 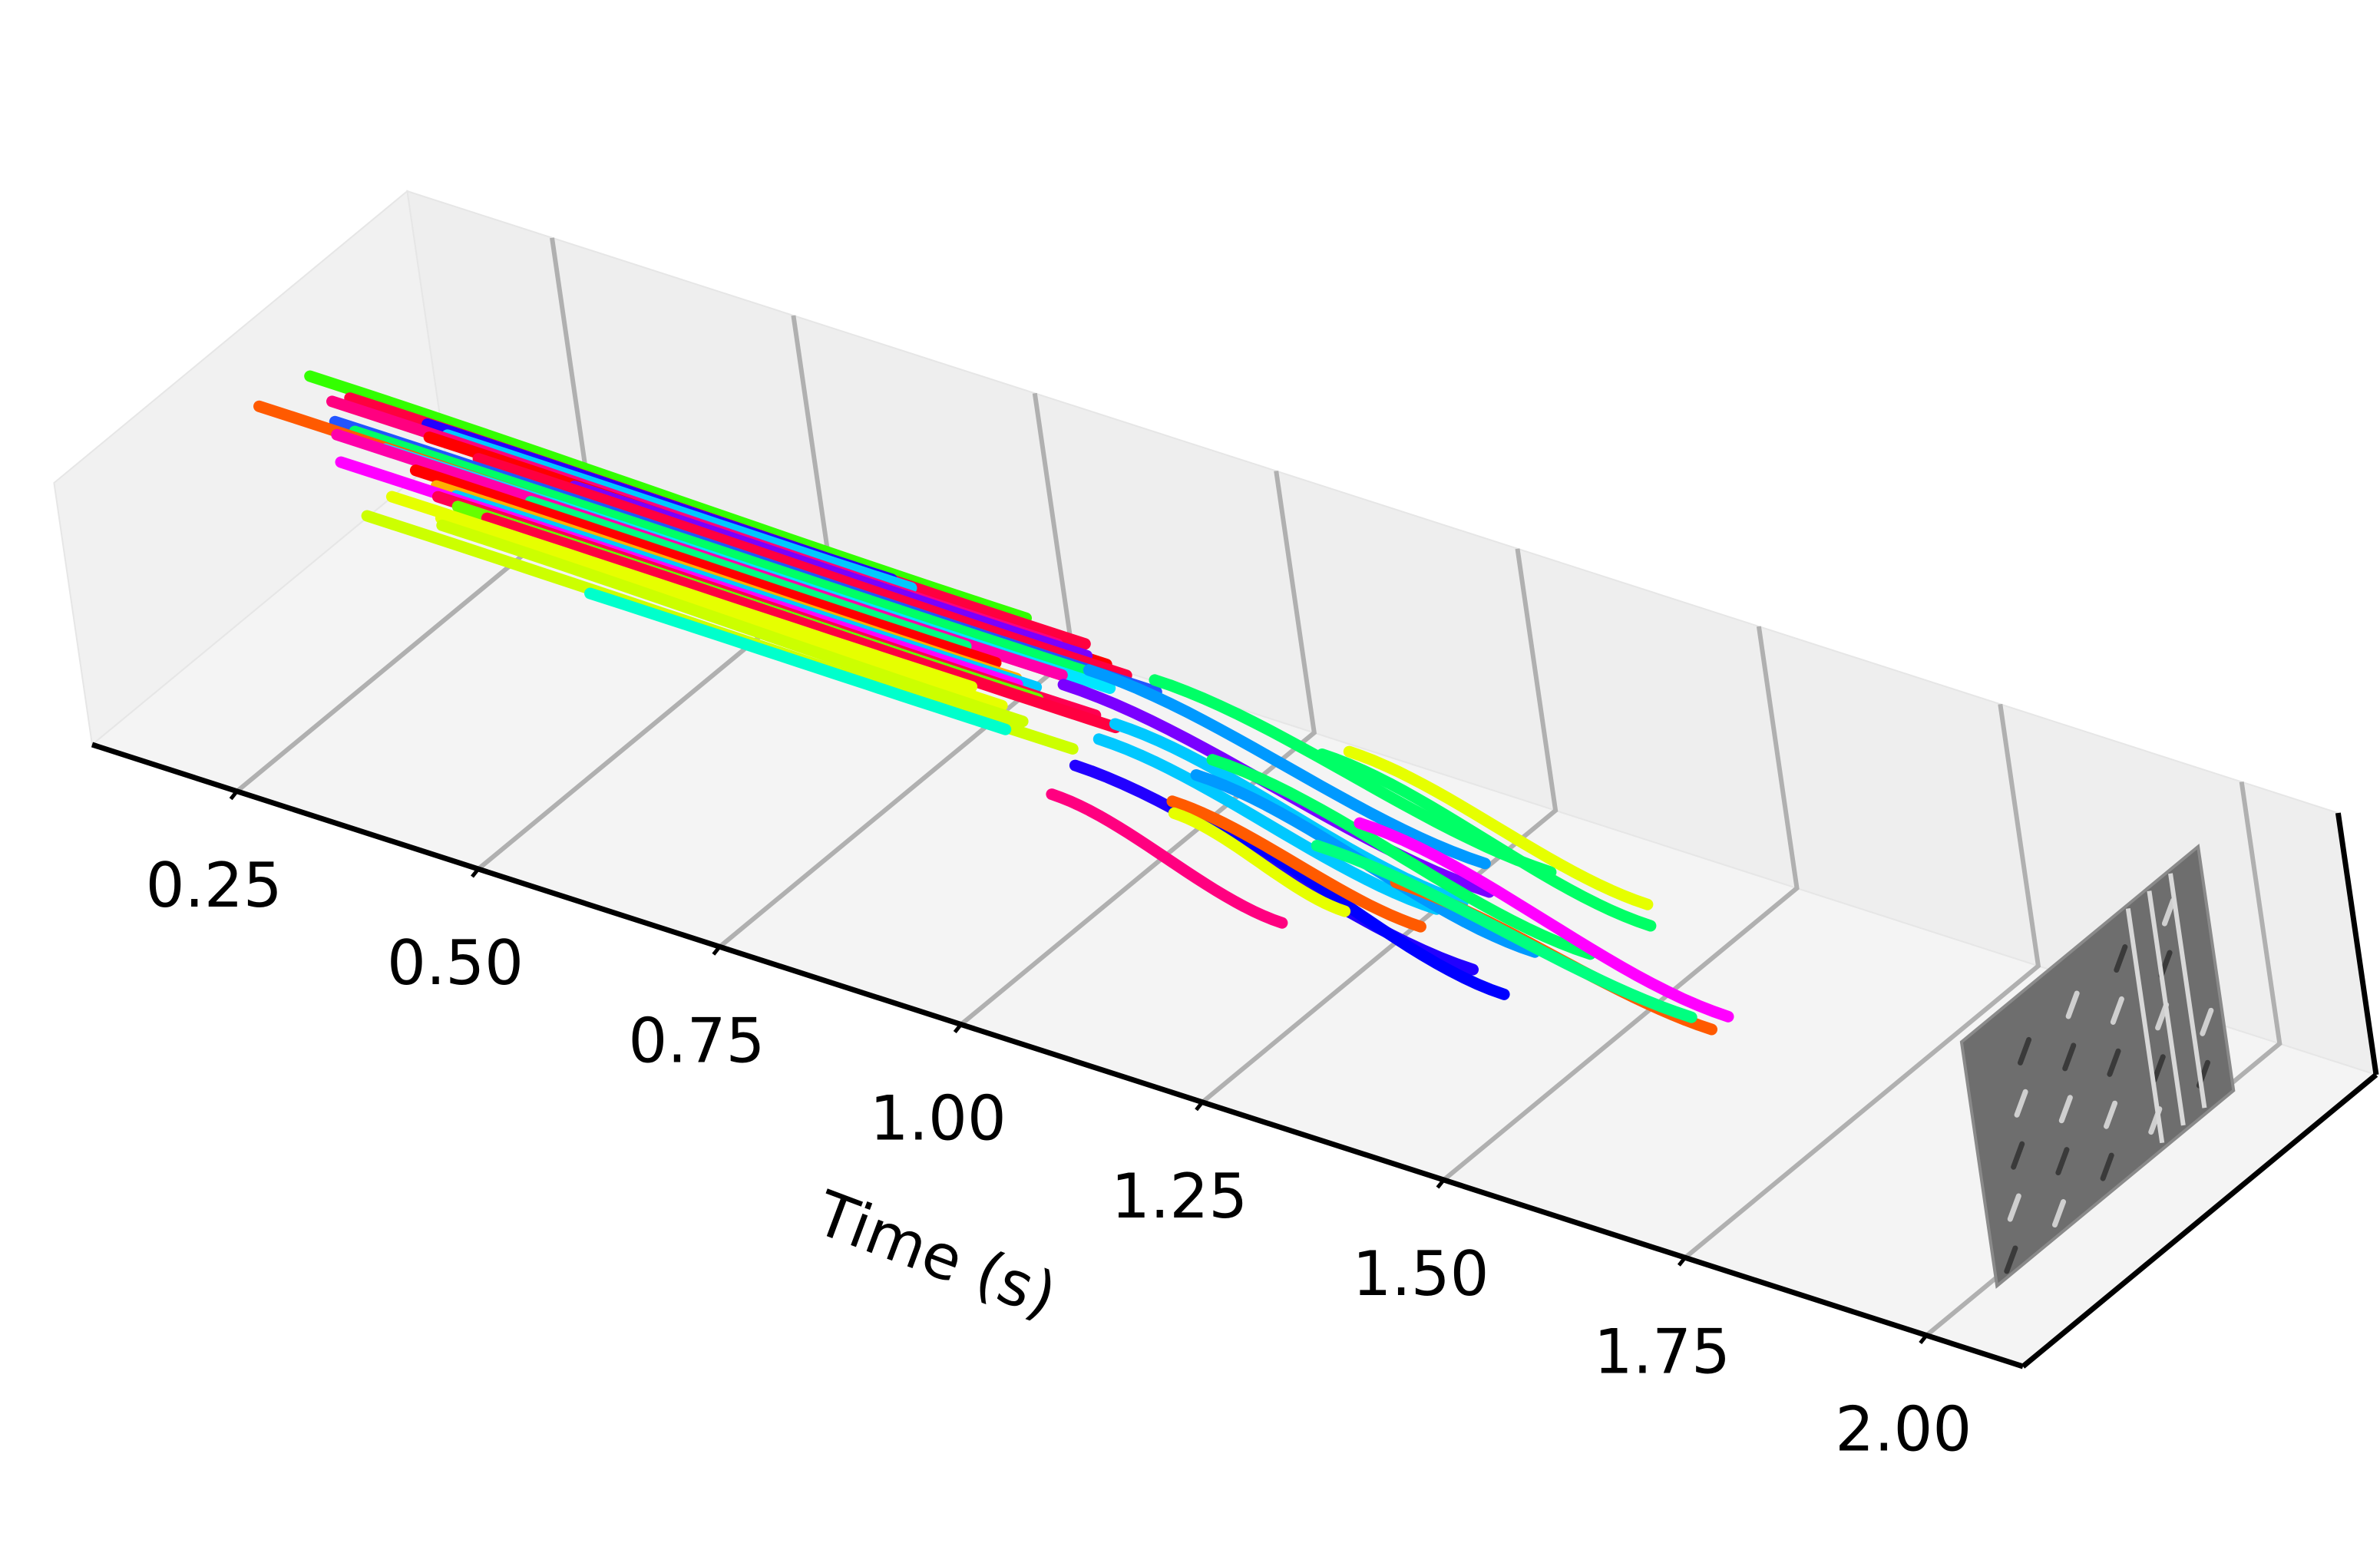 I want to click on x-tick-label: 1.75, so click(x=1662, y=1351).